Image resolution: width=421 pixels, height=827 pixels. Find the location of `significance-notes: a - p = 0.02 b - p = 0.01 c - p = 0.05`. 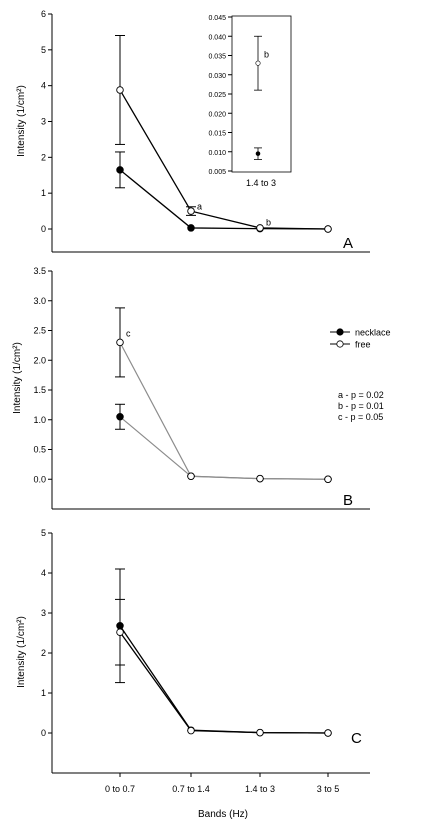

significance-notes: a - p = 0.02 b - p = 0.01 c - p = 0.05 is located at coordinates (361, 406).